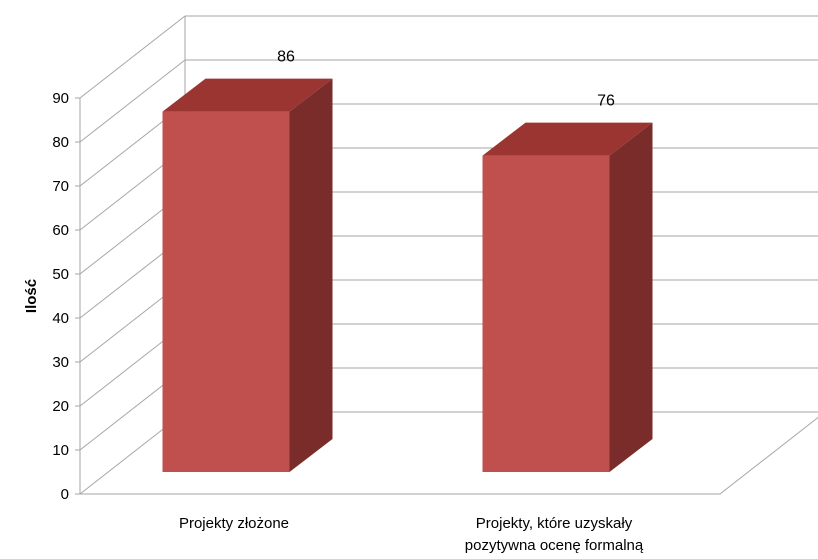 The height and width of the screenshot is (559, 818). Describe the element at coordinates (60, 142) in the screenshot. I see `y-tick-label: 80` at that location.